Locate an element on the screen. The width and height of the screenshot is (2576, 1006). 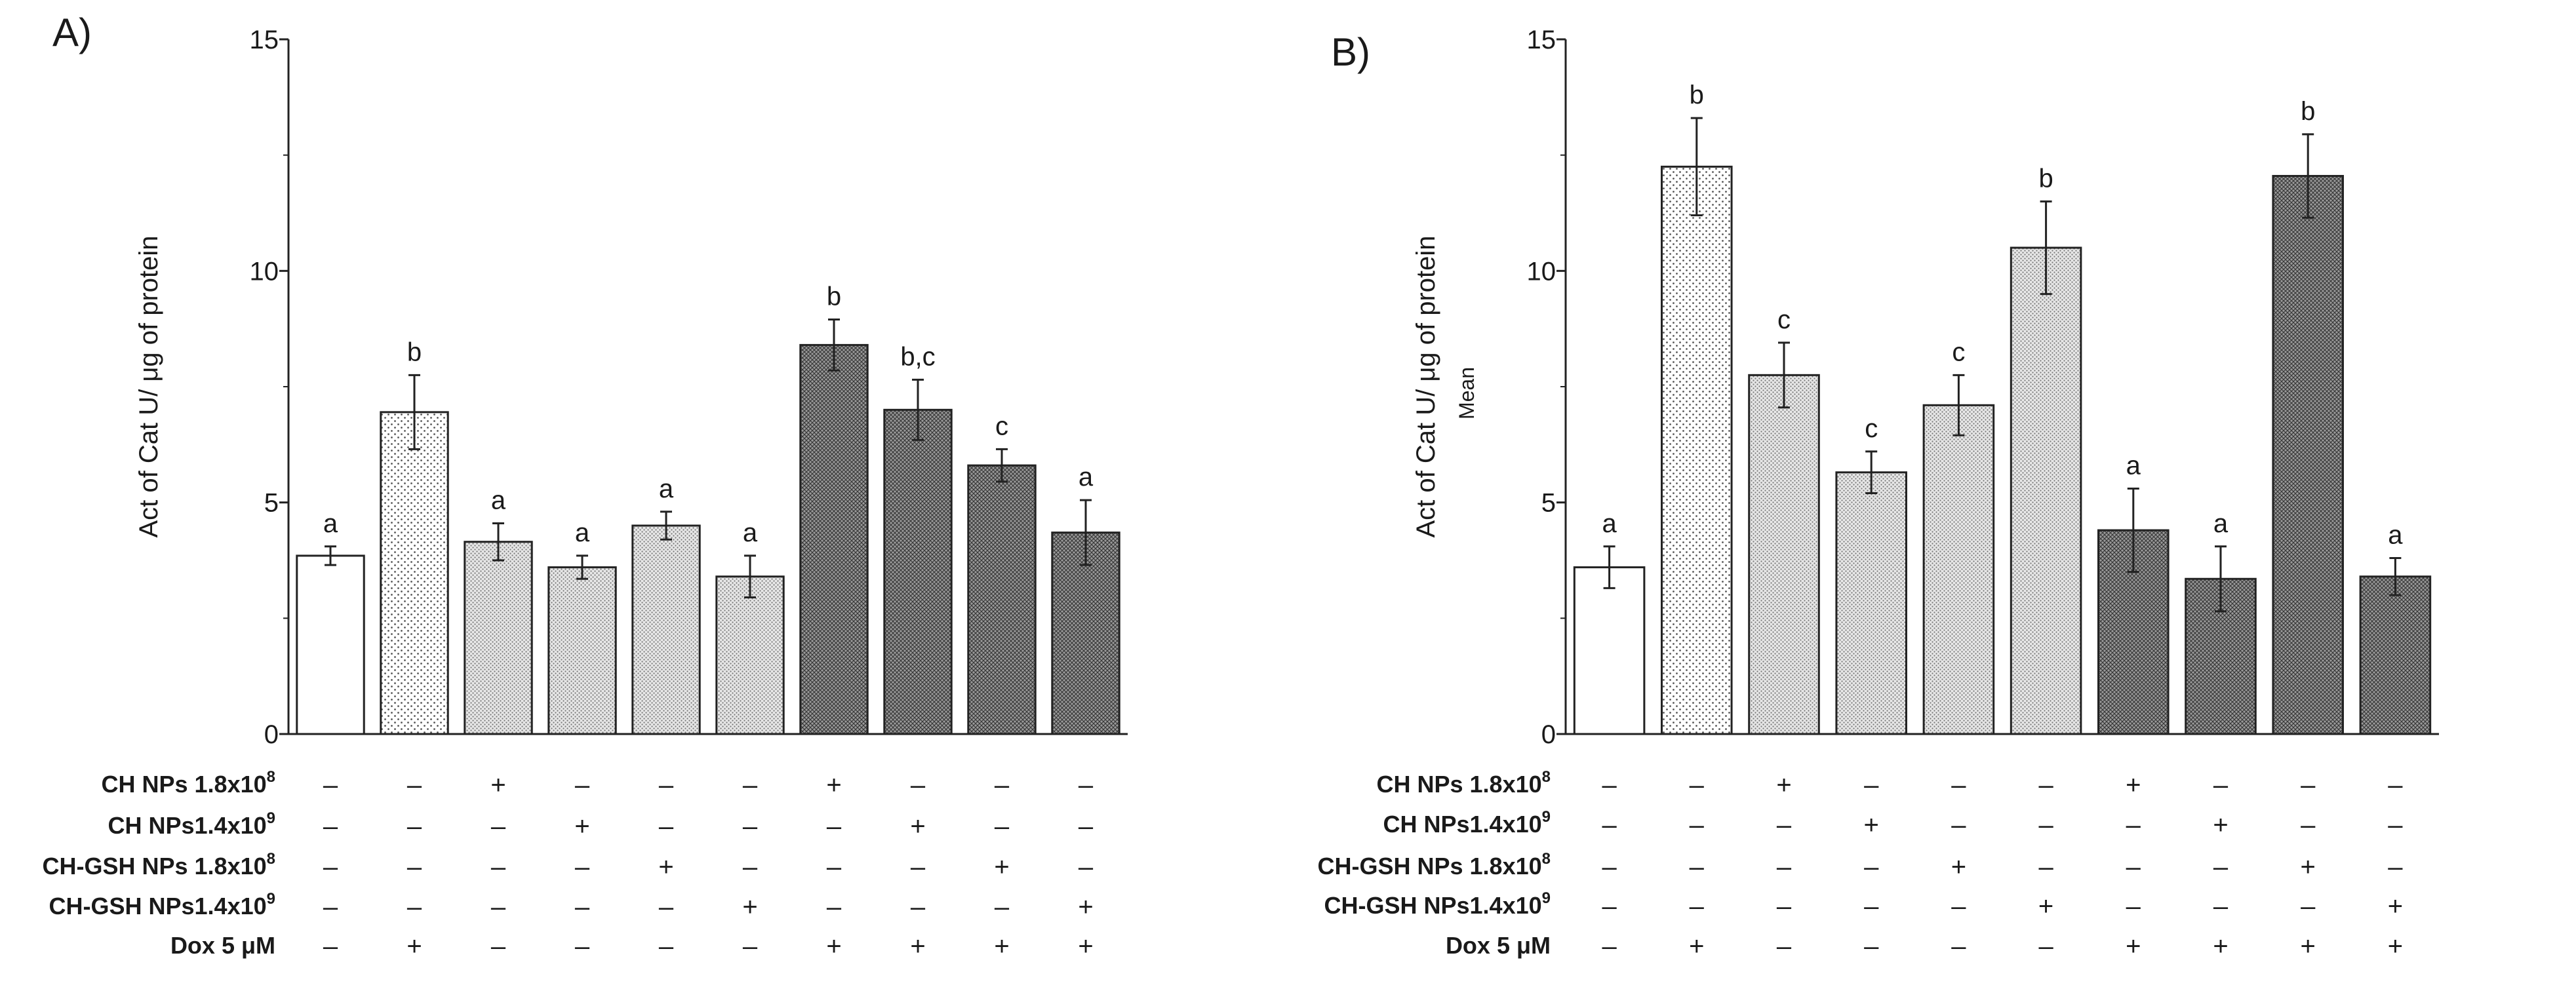
treatment-label: Dox 5 μM is located at coordinates (222, 945).